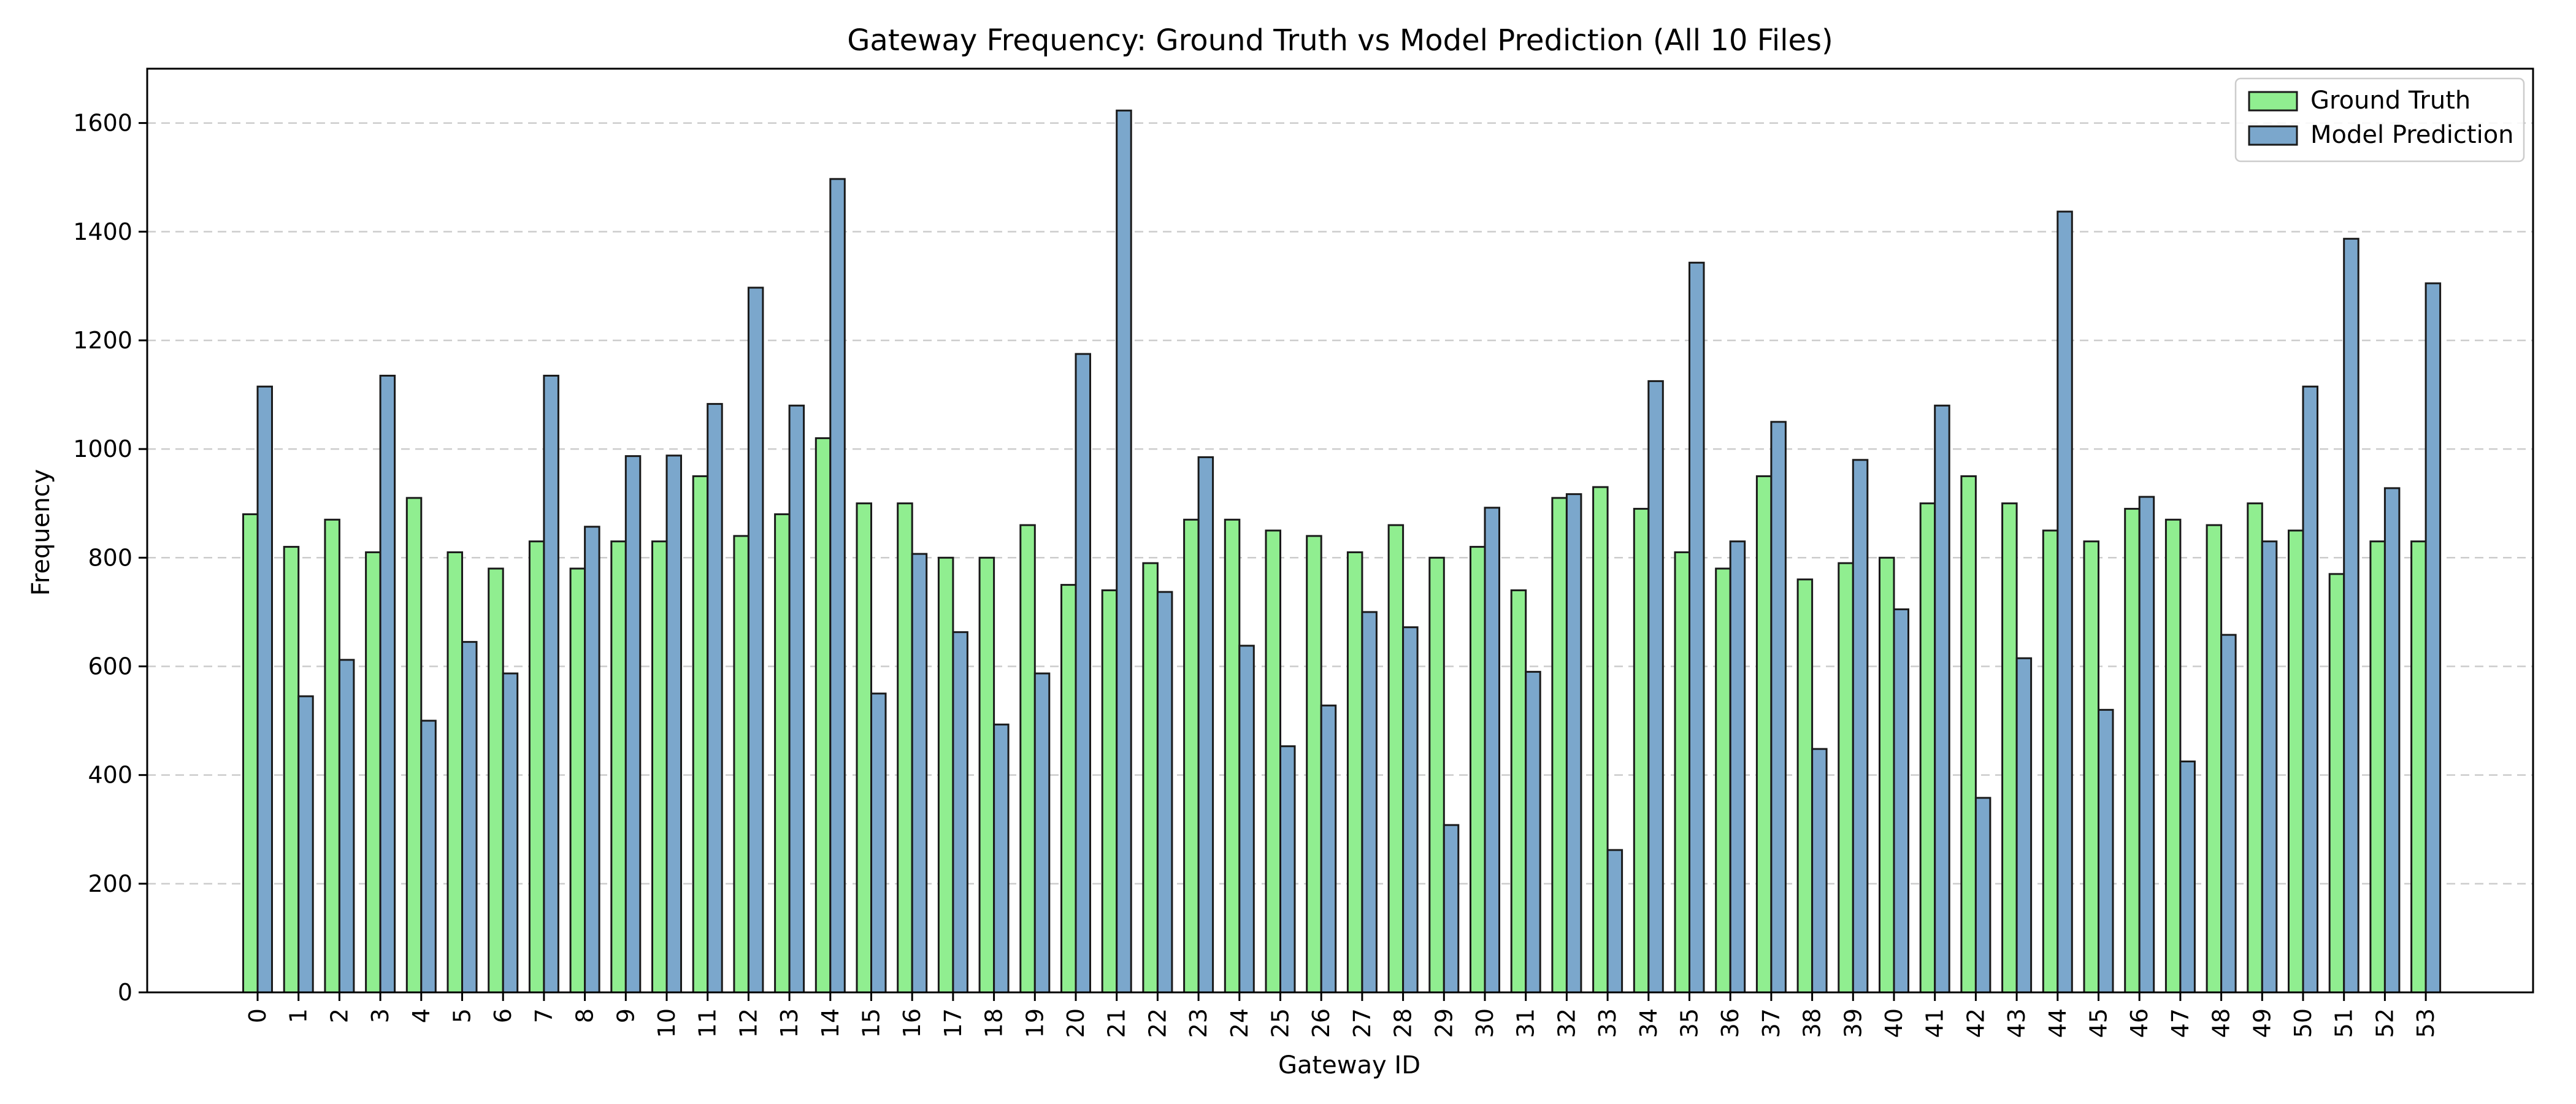 The width and height of the screenshot is (2576, 1104). Describe the element at coordinates (2057, 1023) in the screenshot. I see `x-tick-label: 44` at that location.